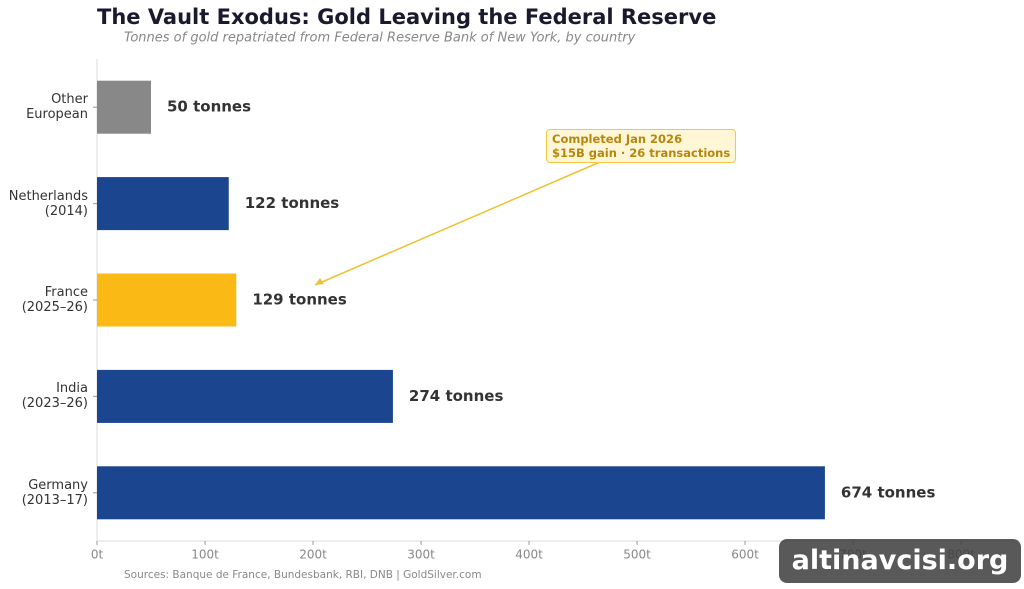  I want to click on y-tick-label: Netherlands (2014), so click(48, 203).